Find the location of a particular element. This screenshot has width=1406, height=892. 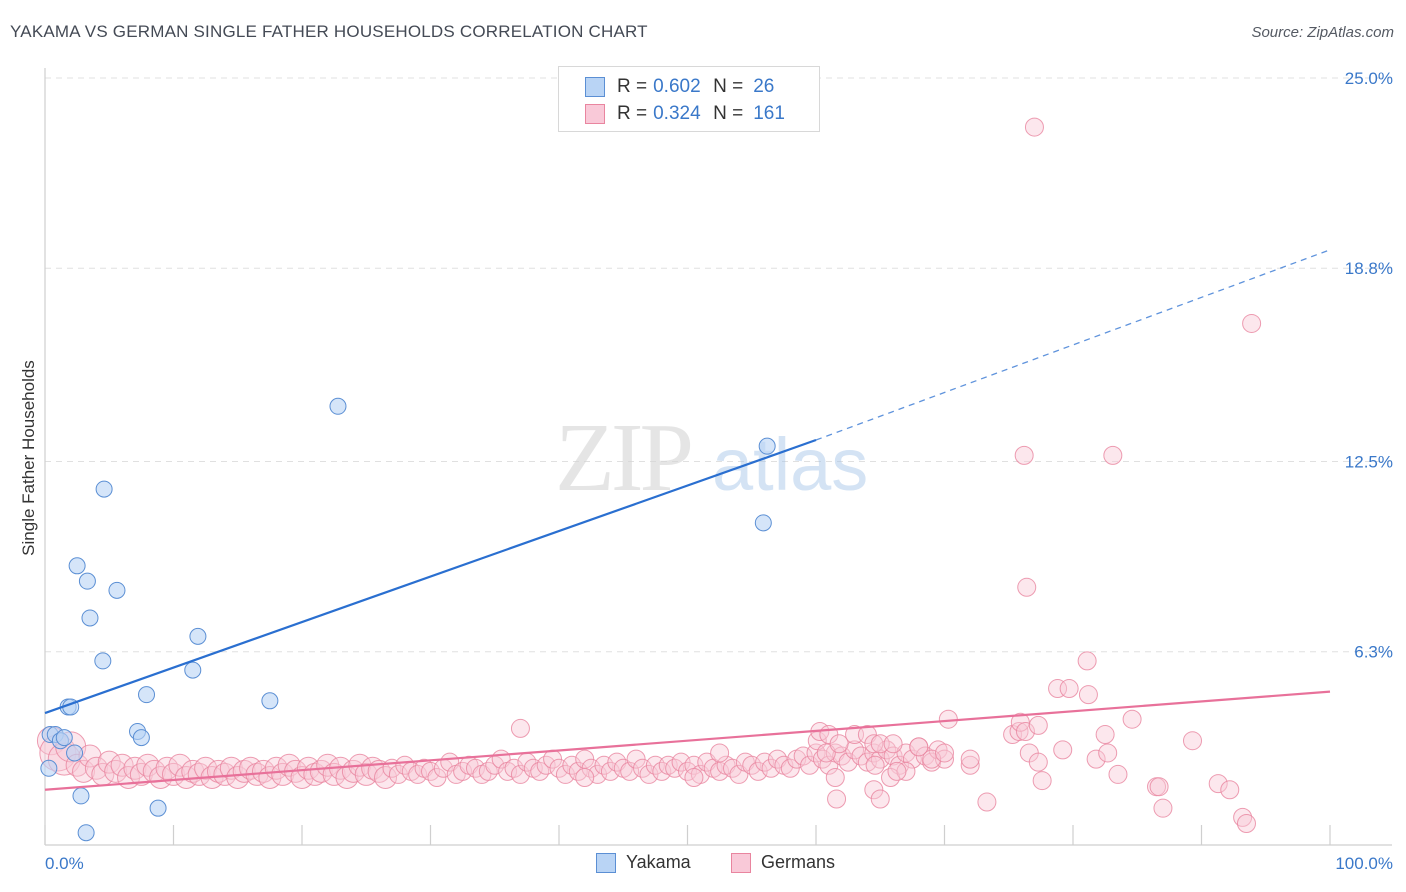

legend-r-label: R = is located at coordinates (632, 86).